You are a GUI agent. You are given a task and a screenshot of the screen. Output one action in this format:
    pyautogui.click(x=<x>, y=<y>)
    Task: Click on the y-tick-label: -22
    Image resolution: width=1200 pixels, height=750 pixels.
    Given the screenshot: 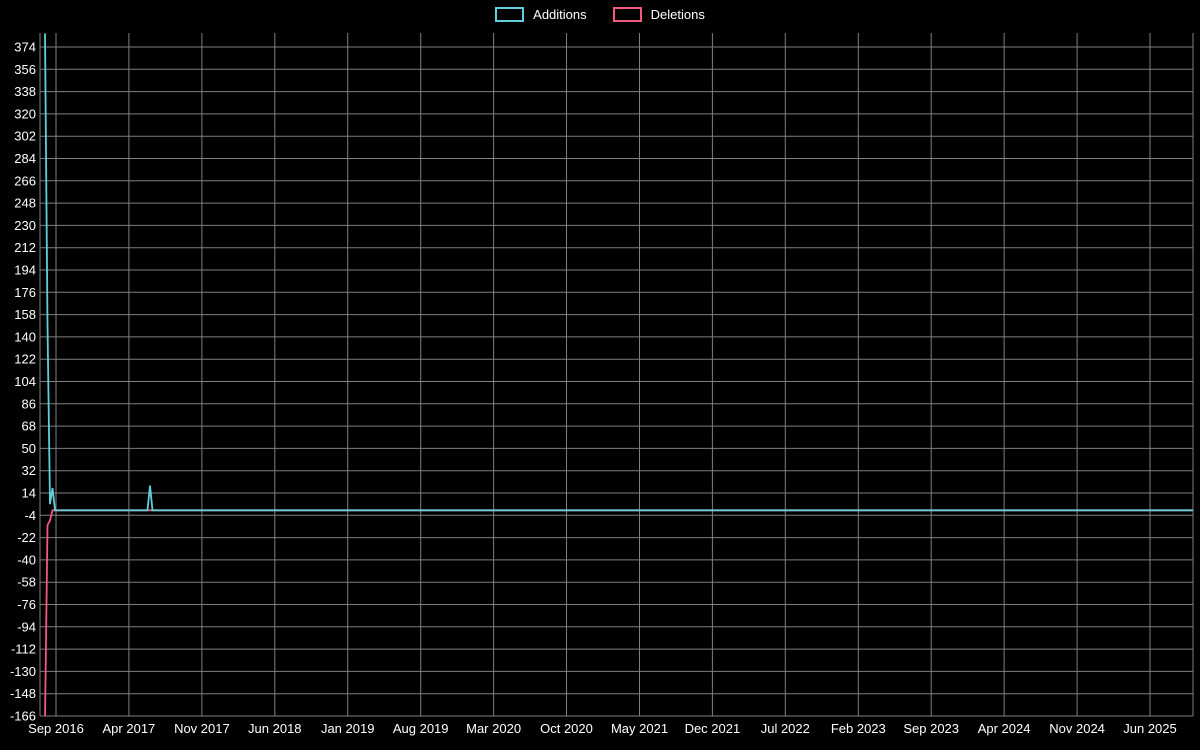 What is the action you would take?
    pyautogui.click(x=26, y=537)
    